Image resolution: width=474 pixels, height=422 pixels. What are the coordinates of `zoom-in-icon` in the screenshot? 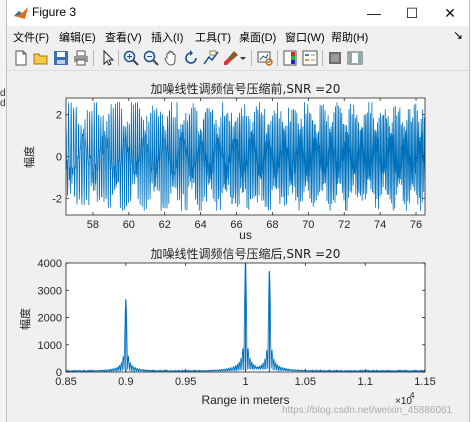 It's located at (131, 58).